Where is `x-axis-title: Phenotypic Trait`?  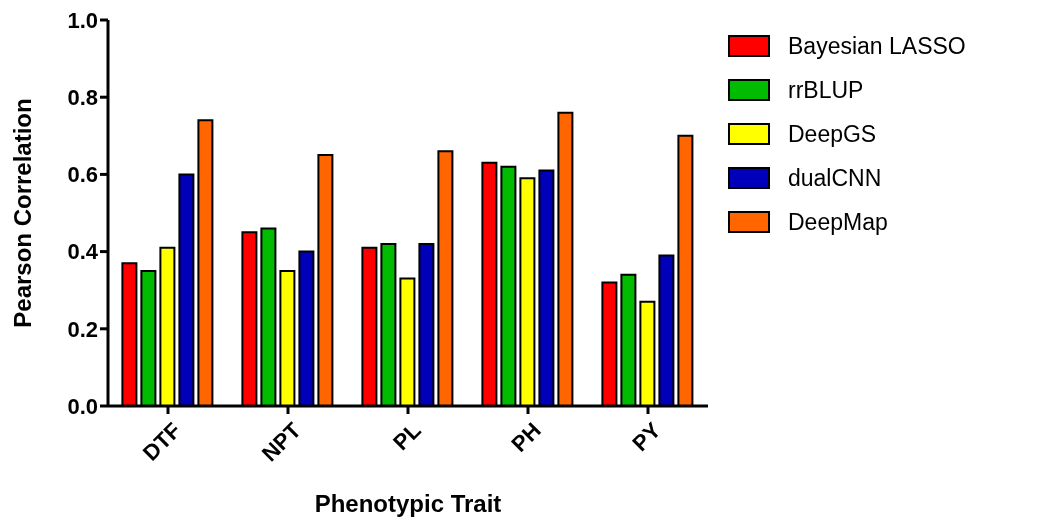
x-axis-title: Phenotypic Trait is located at coordinates (408, 503).